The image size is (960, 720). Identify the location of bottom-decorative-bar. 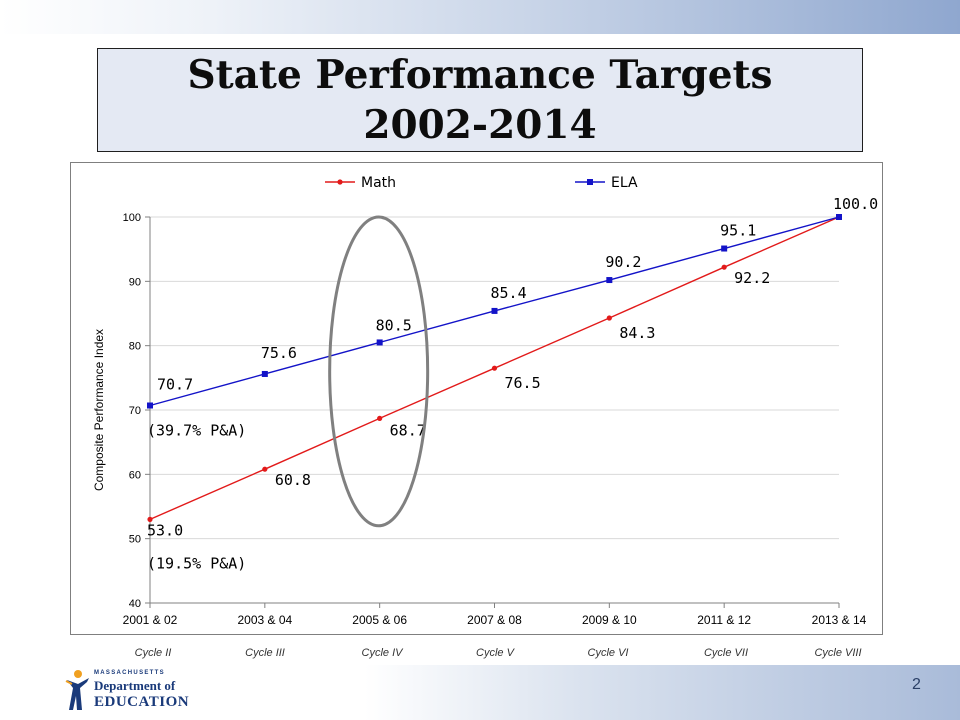
(480, 692).